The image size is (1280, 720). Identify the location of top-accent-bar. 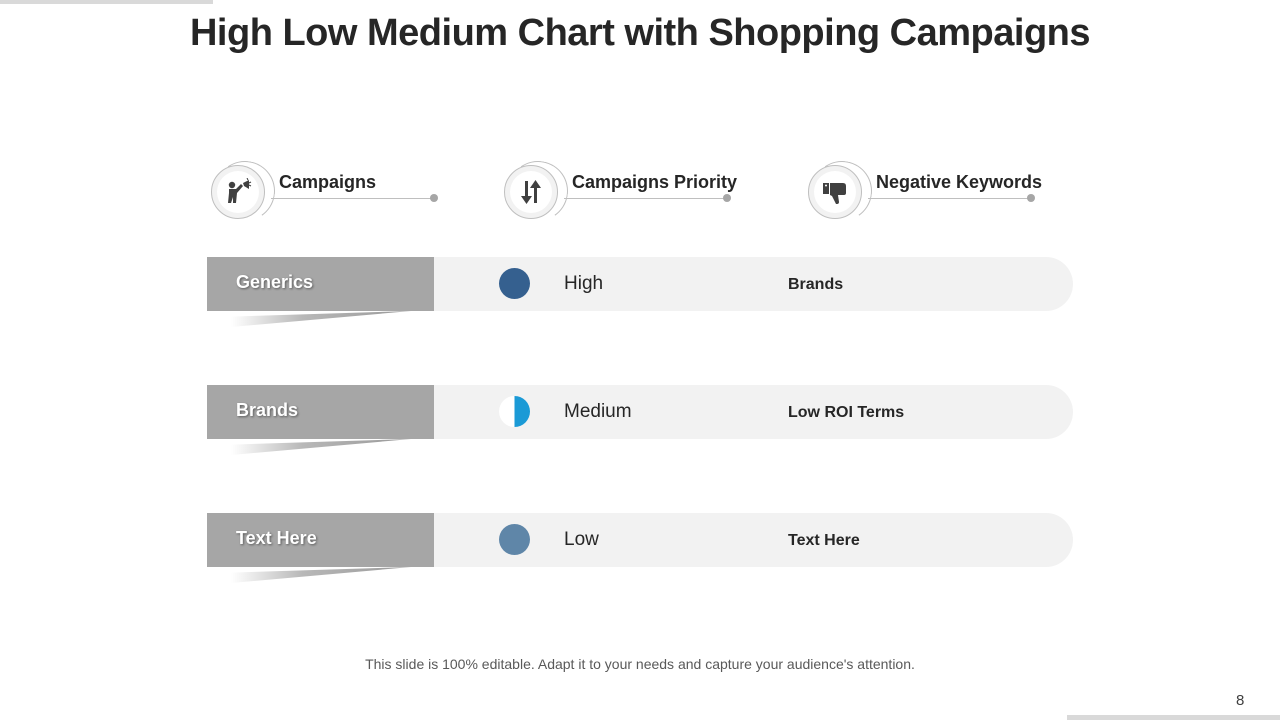
(106, 2).